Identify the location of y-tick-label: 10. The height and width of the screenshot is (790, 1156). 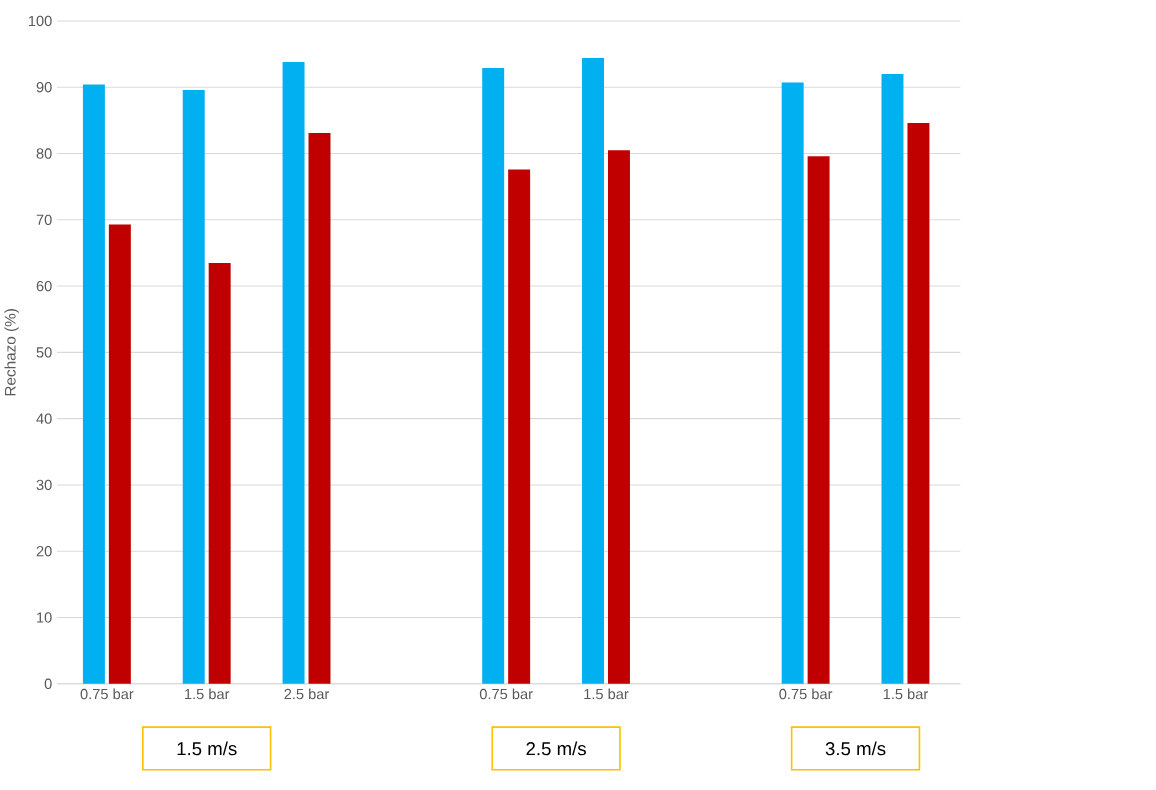
(44, 617).